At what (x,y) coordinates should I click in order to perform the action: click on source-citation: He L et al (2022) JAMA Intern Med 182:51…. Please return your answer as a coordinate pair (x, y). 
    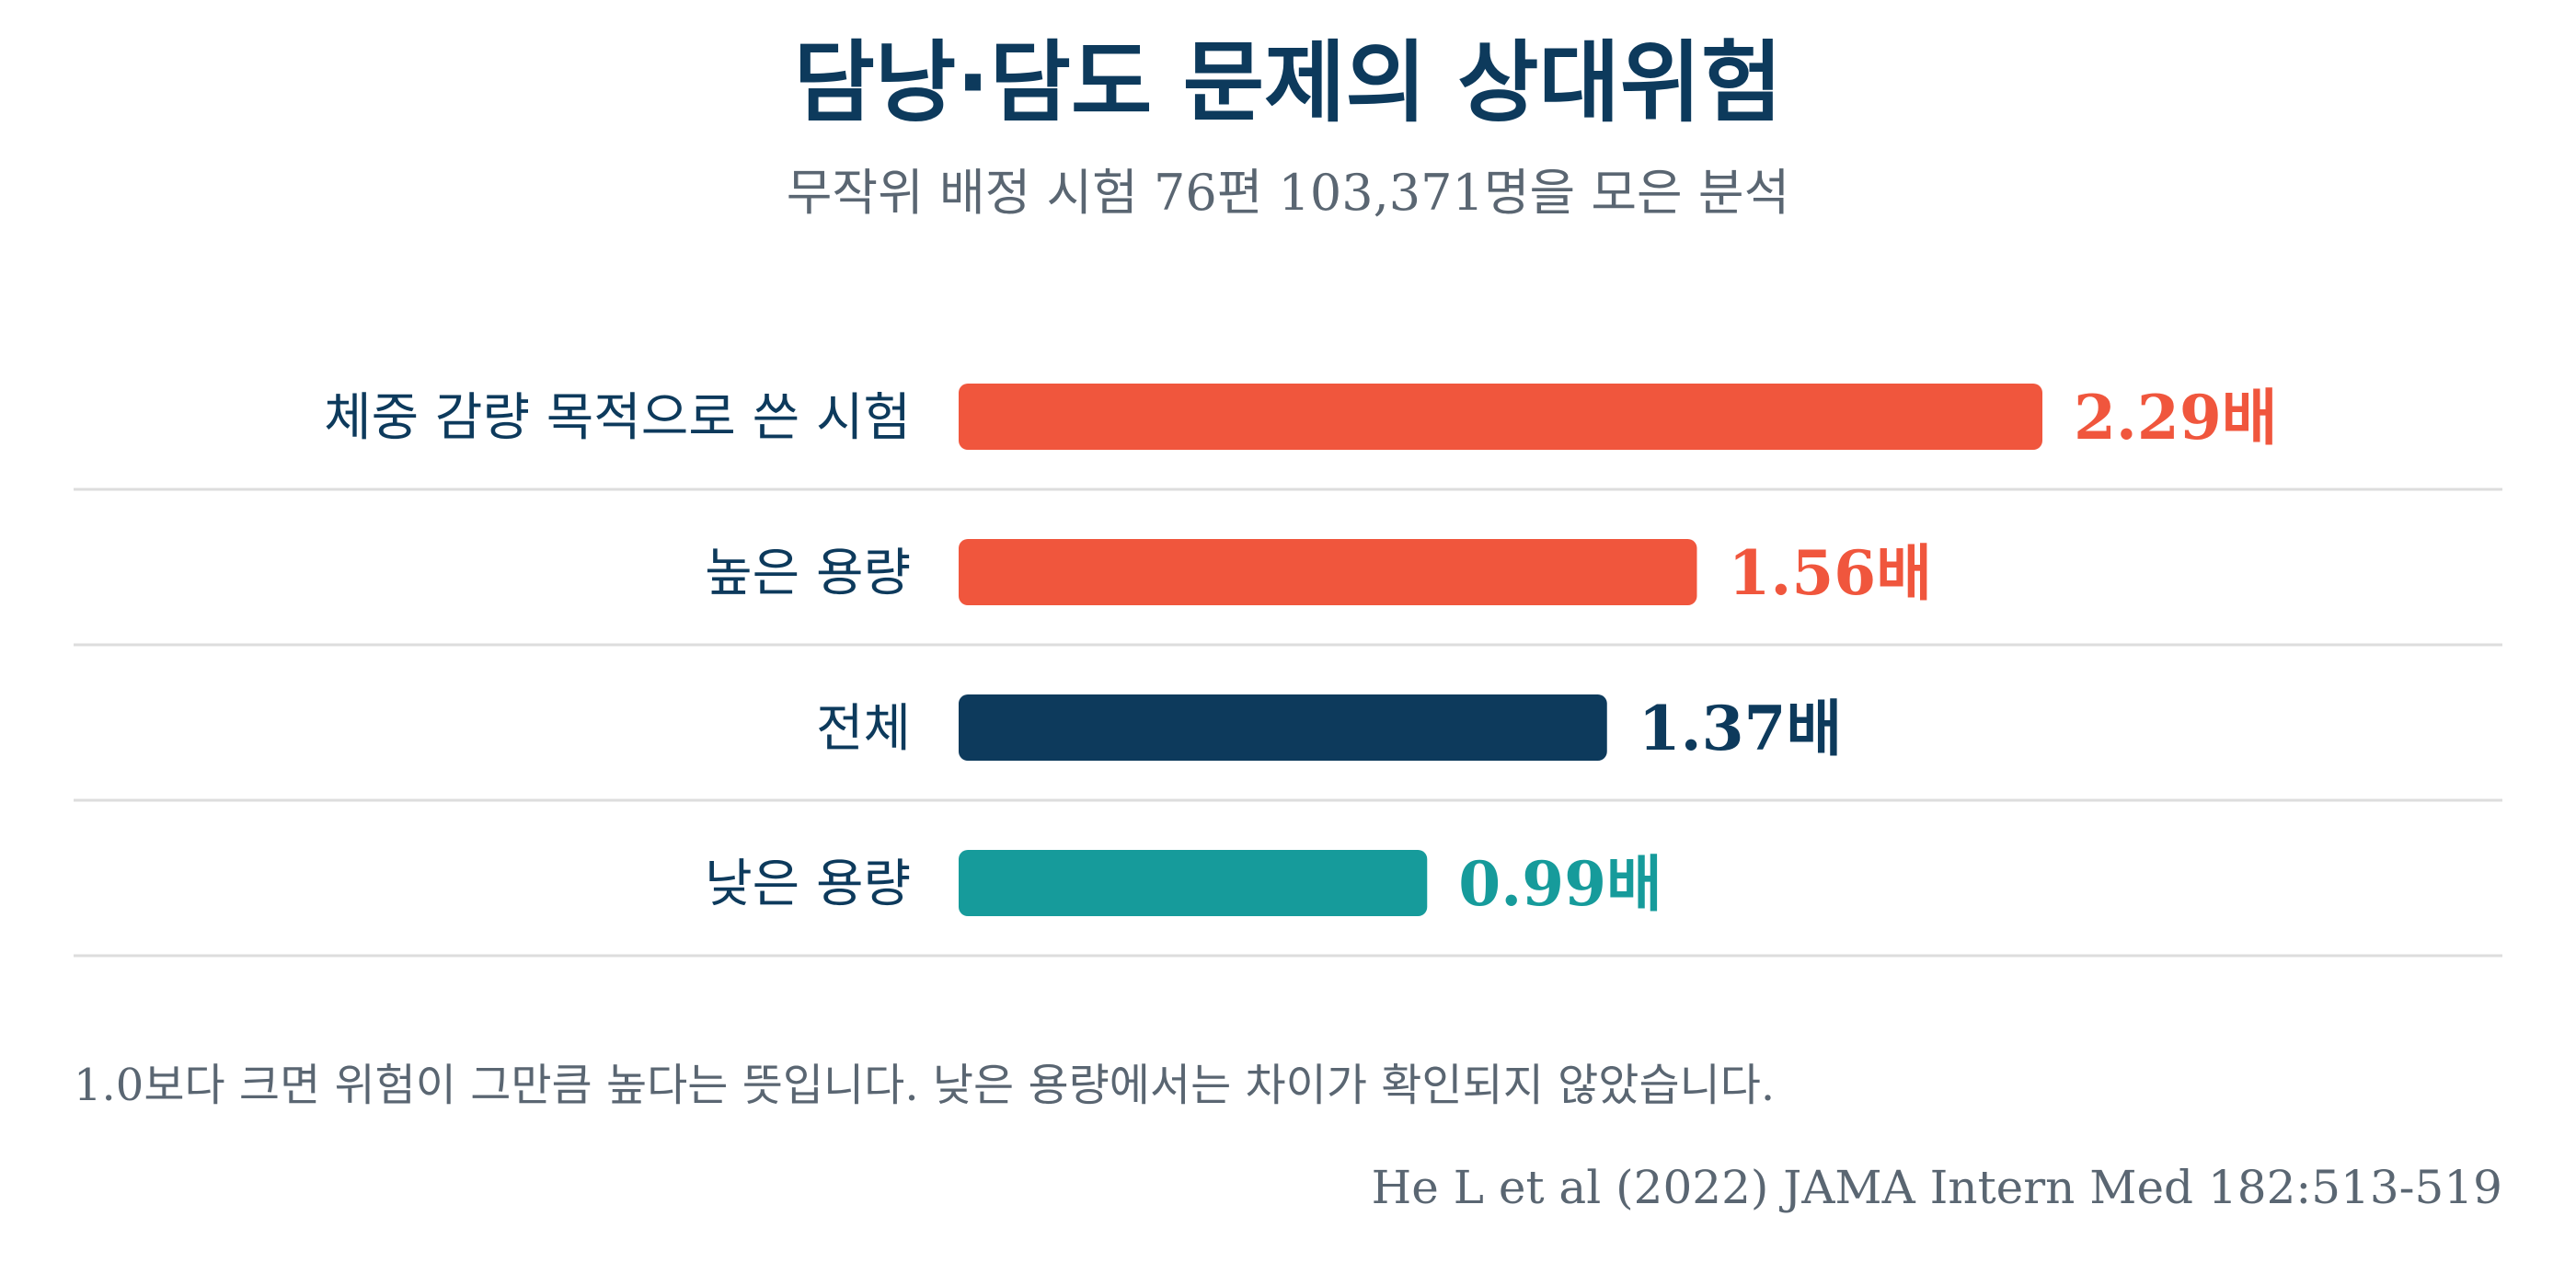
    Looking at the image, I should click on (1936, 1187).